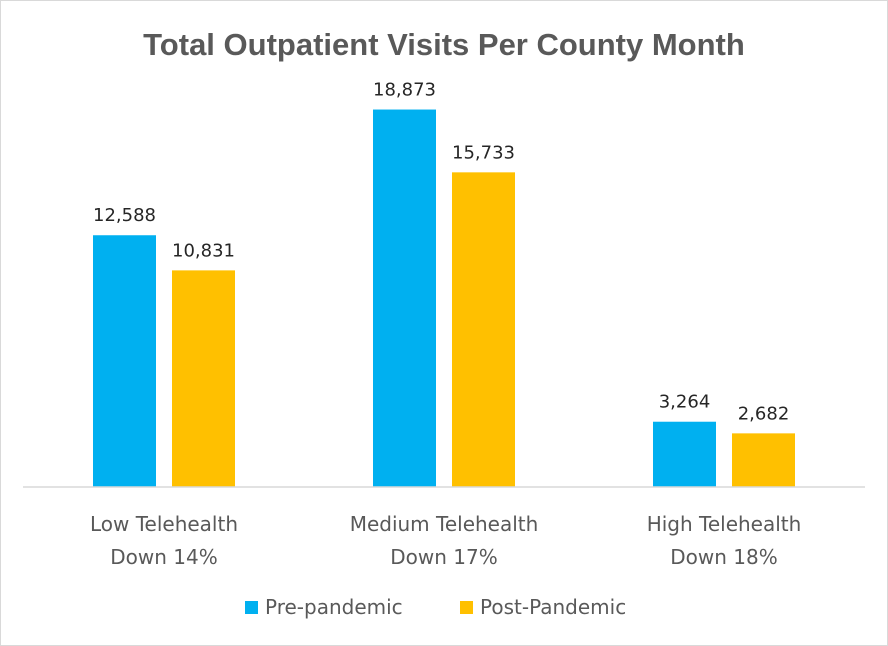 The image size is (888, 646). I want to click on category-label-1-line-1: Down 17%, so click(443, 557).